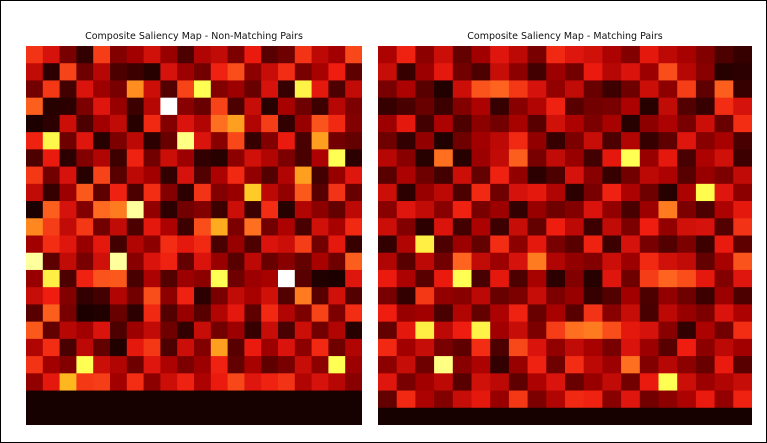 Image resolution: width=767 pixels, height=443 pixels. I want to click on heatmap-cell-r14-c8, so click(537, 296).